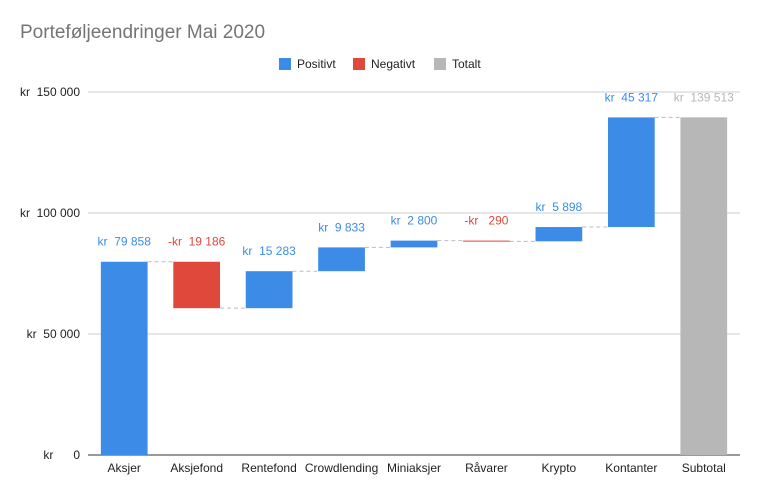 This screenshot has height=496, width=763. What do you see at coordinates (50, 273) in the screenshot?
I see `y-axis: kr 0 kr 50 000 kr 100 000 kr 150 000` at bounding box center [50, 273].